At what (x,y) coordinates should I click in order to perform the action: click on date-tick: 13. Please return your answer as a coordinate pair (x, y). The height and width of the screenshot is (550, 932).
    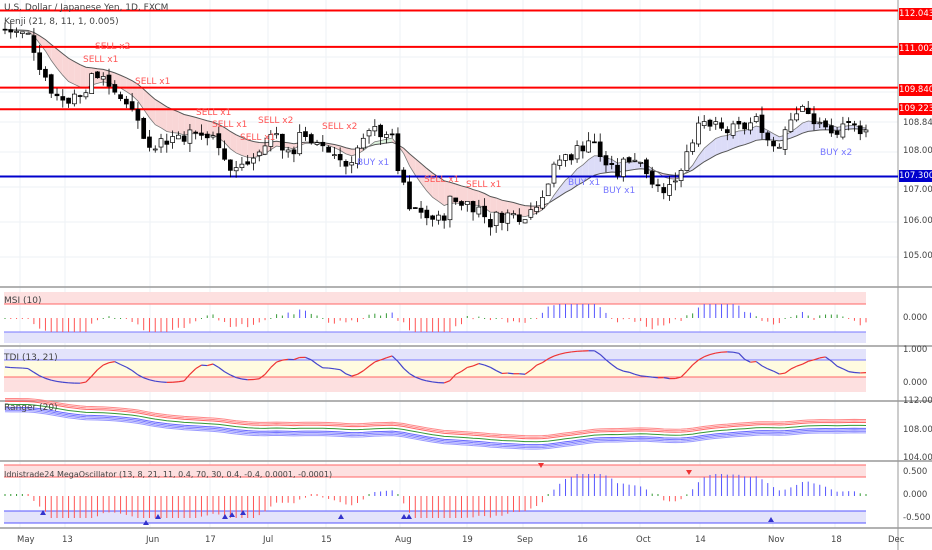
    Looking at the image, I should click on (67, 540).